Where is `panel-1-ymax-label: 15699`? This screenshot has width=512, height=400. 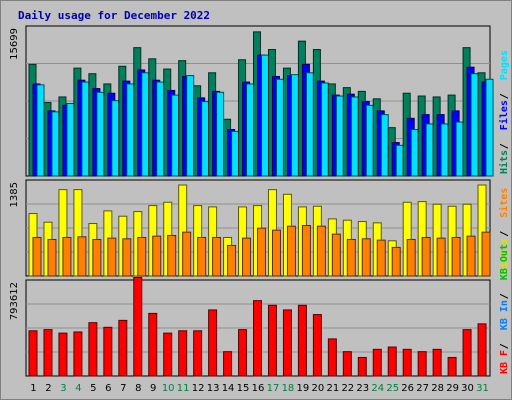
panel-1-ymax-label: 15699 is located at coordinates (14, 44).